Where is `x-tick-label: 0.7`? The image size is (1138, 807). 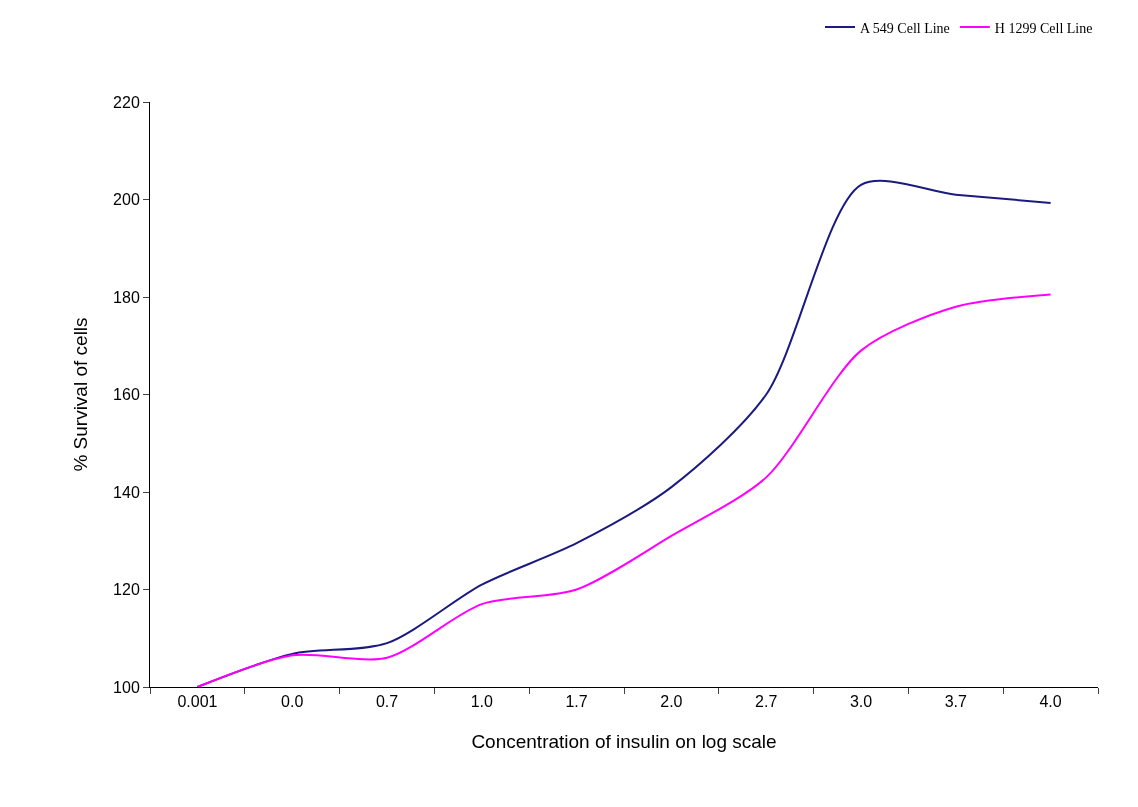 x-tick-label: 0.7 is located at coordinates (387, 702).